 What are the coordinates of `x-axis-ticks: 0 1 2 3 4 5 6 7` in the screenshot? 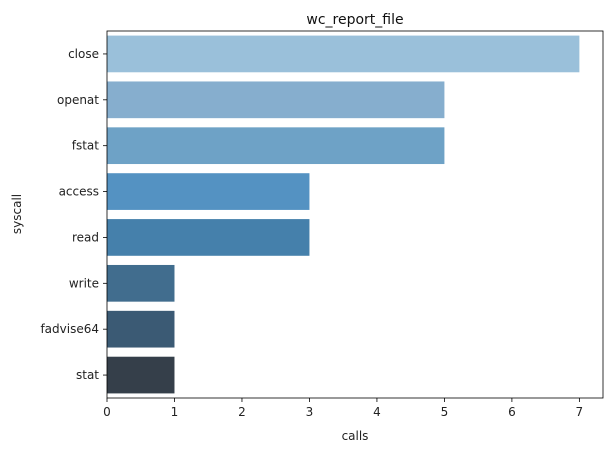 It's located at (343, 408).